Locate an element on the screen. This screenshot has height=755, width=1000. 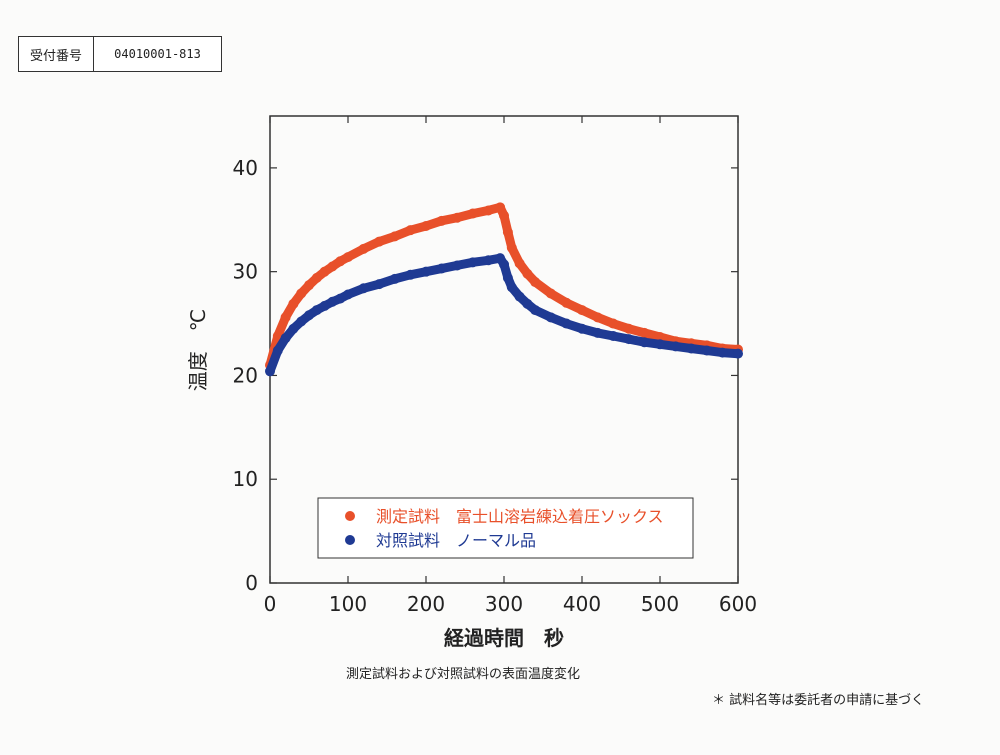
x-tick-label: 0 is located at coordinates (270, 604).